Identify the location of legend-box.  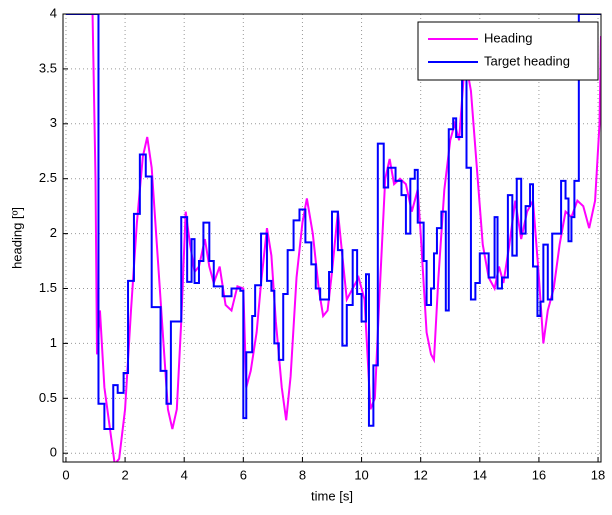
(508, 51).